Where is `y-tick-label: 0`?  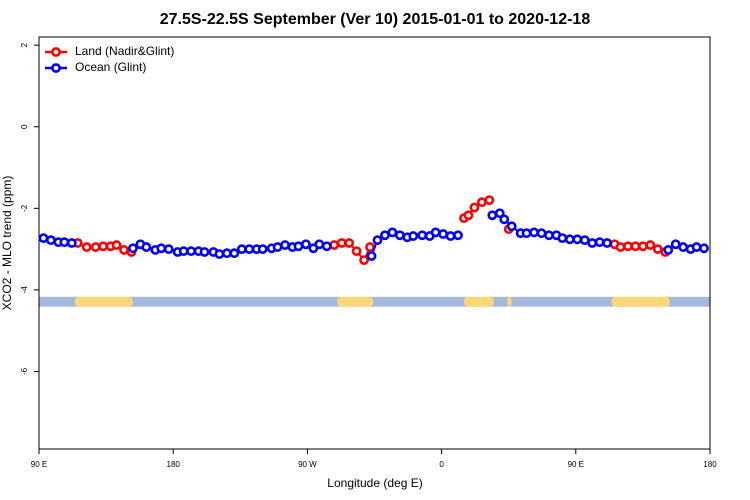 y-tick-label: 0 is located at coordinates (24, 126).